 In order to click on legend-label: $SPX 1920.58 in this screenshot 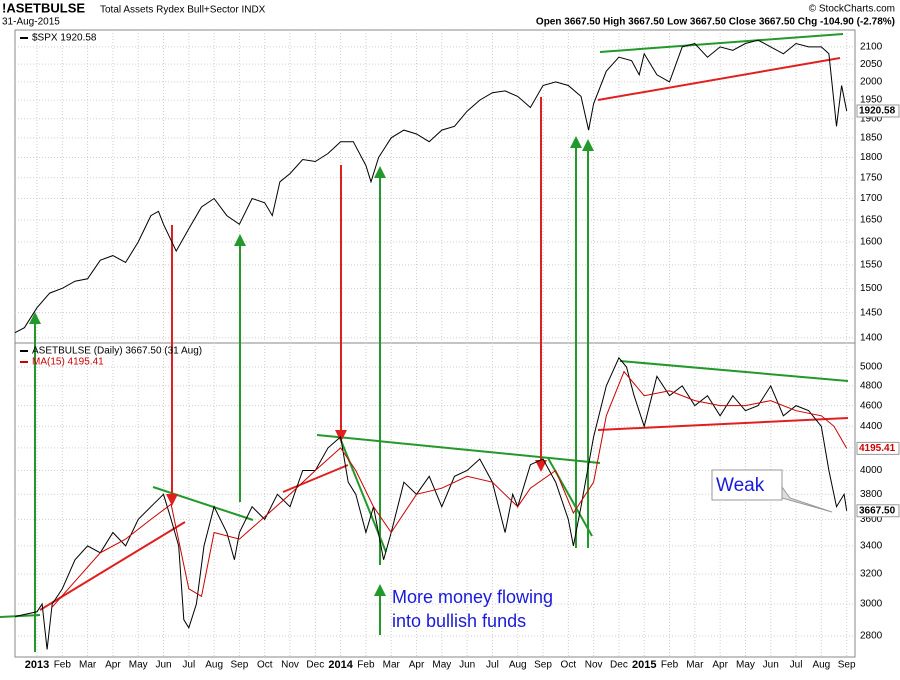, I will do `click(64, 38)`.